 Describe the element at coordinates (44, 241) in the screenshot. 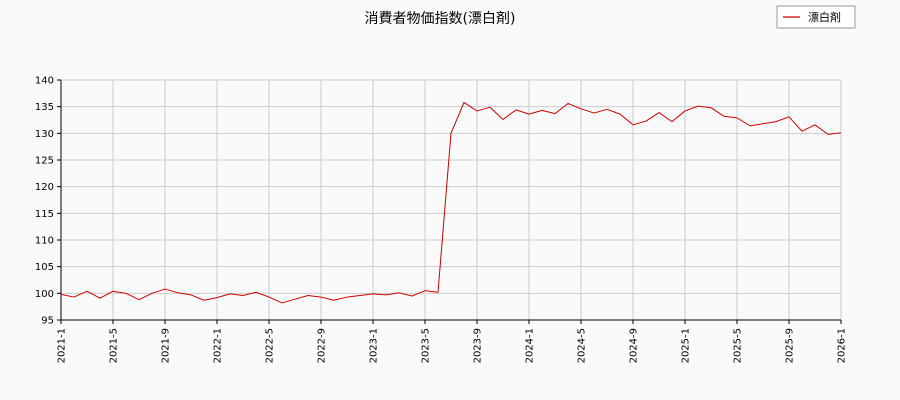

I see `y-tick-label: 110` at that location.